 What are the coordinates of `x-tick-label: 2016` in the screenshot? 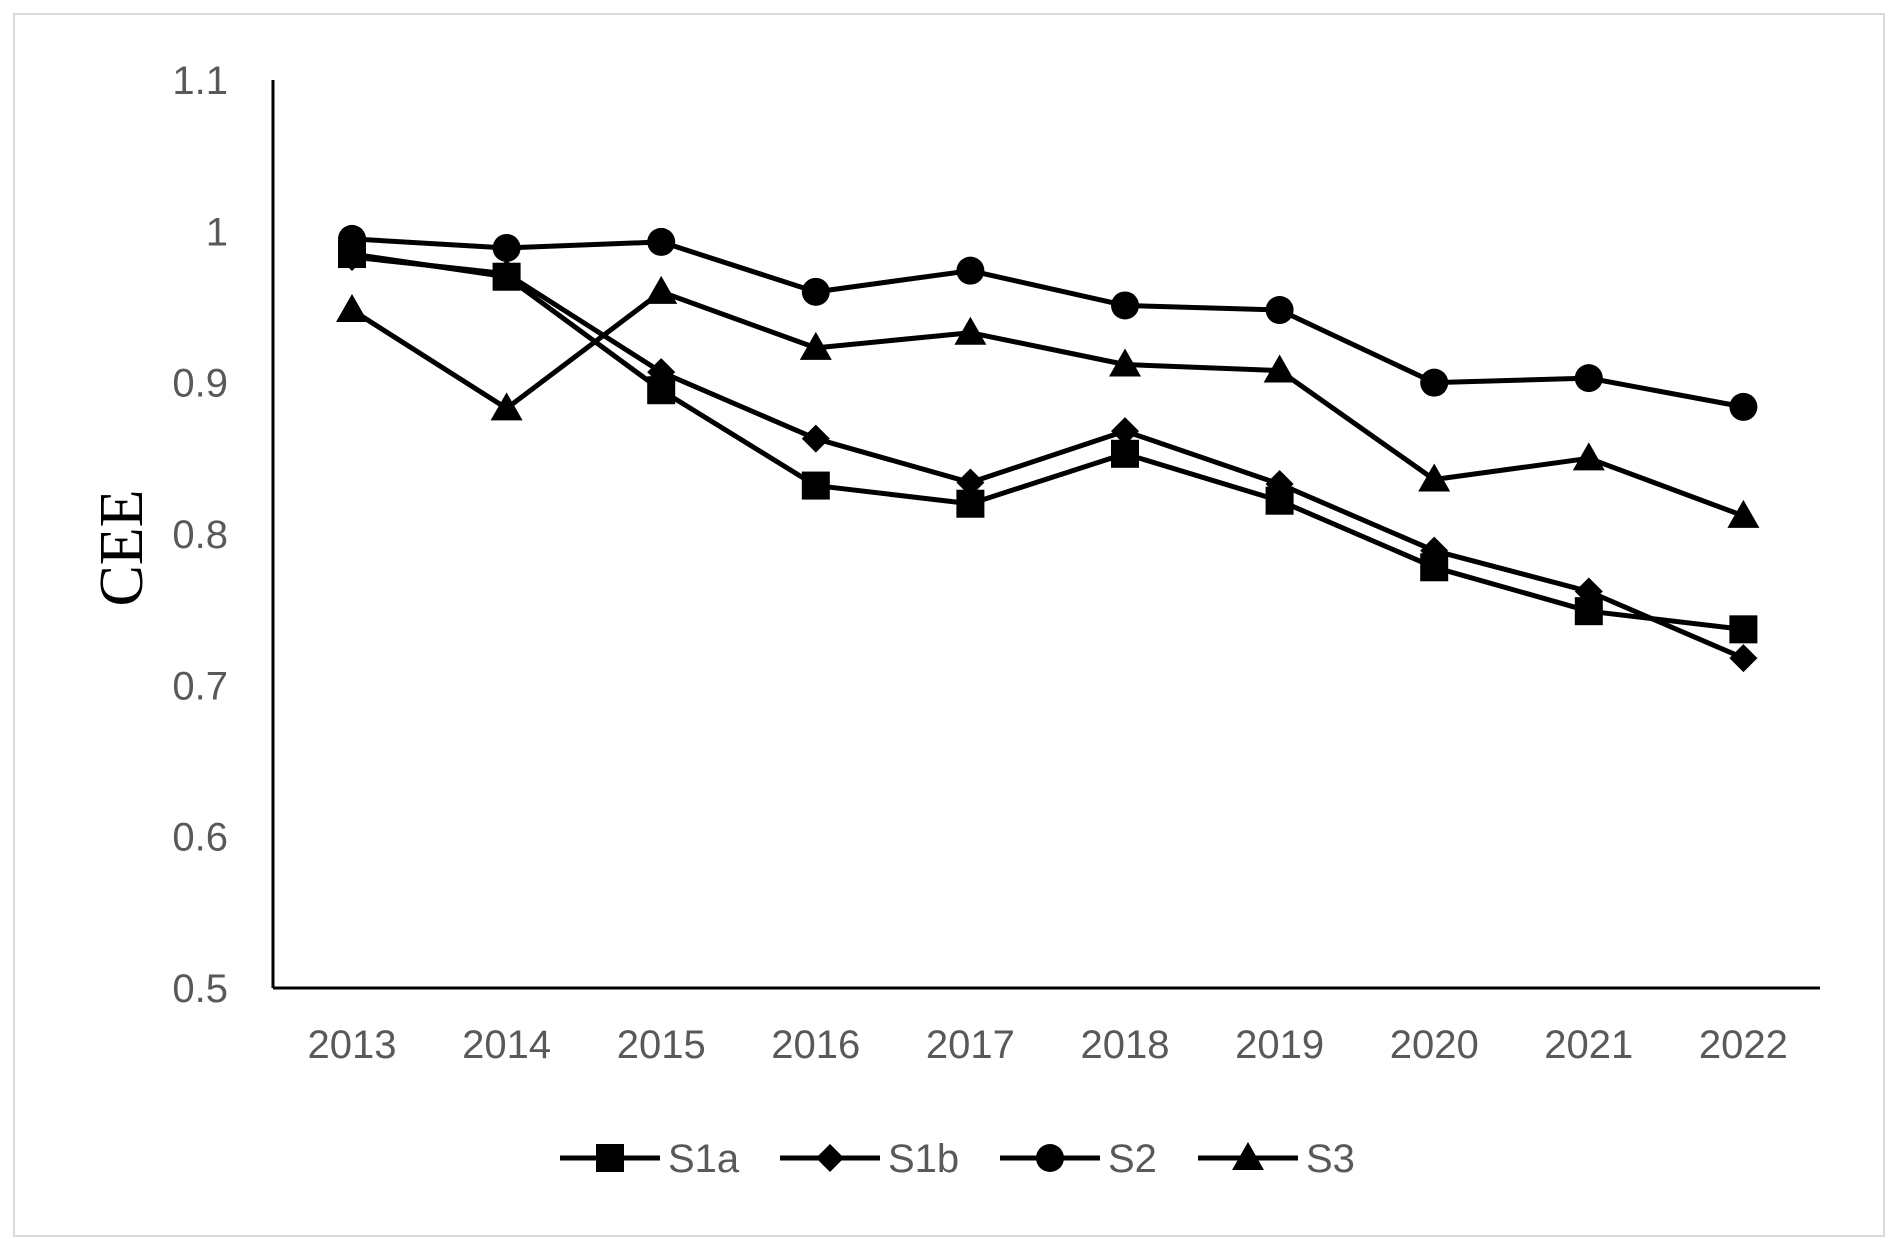 It's located at (815, 1045).